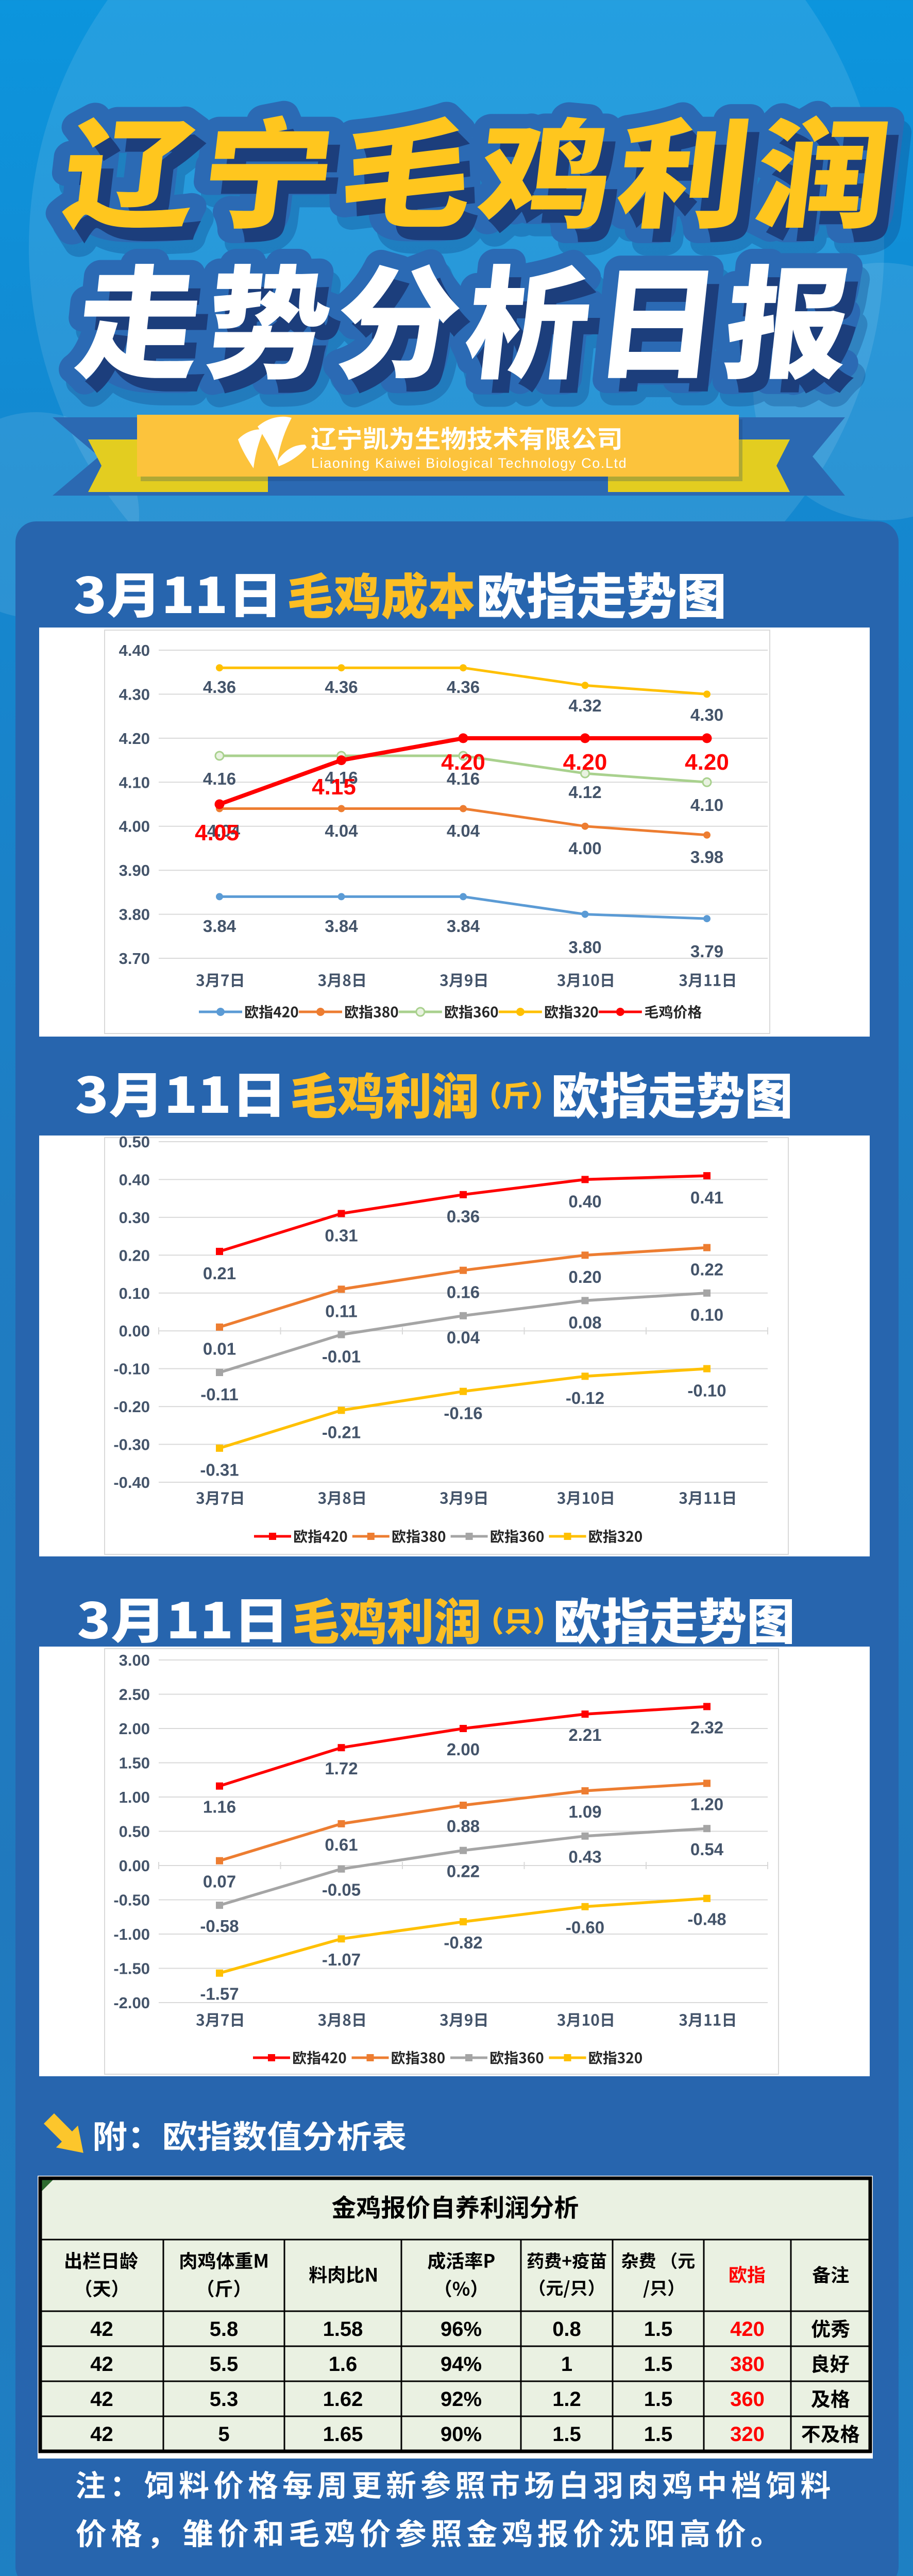 This screenshot has height=2576, width=913. Describe the element at coordinates (585, 1858) in the screenshot. I see `svg-text: 0.43` at that location.